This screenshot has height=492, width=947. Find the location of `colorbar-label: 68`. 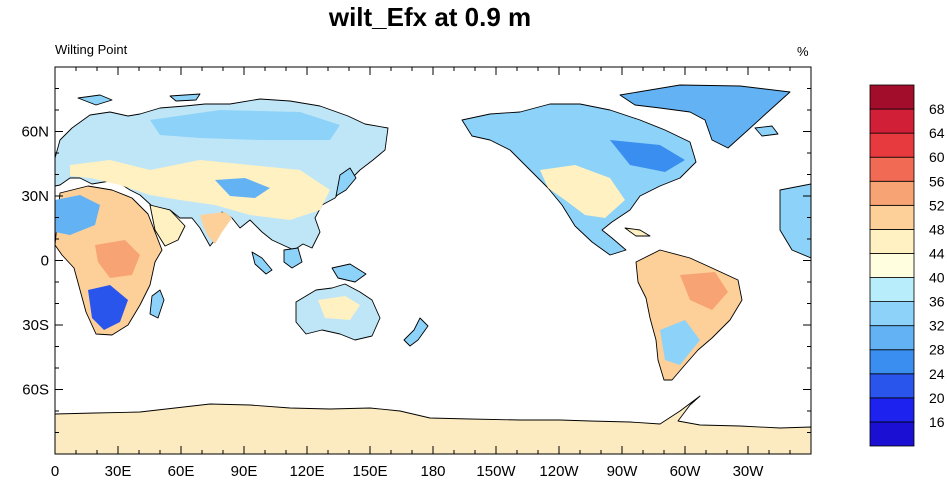

colorbar-label: 68 is located at coordinates (937, 109).